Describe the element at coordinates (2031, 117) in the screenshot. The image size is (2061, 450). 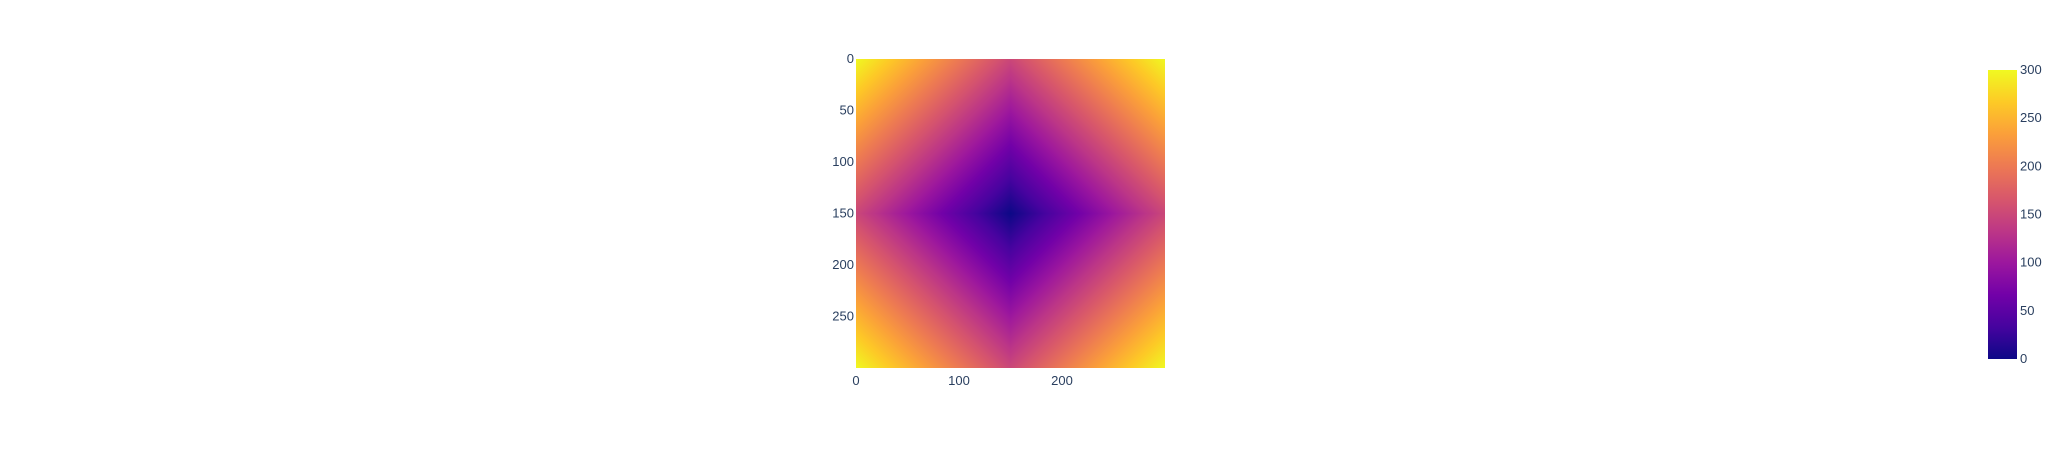
I see `colorbar-tick-label: 250` at that location.